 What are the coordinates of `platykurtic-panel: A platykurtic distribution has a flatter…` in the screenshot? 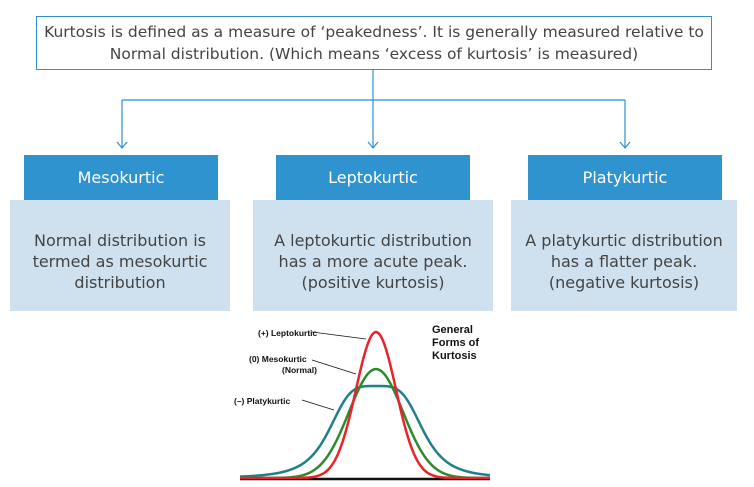 It's located at (624, 255).